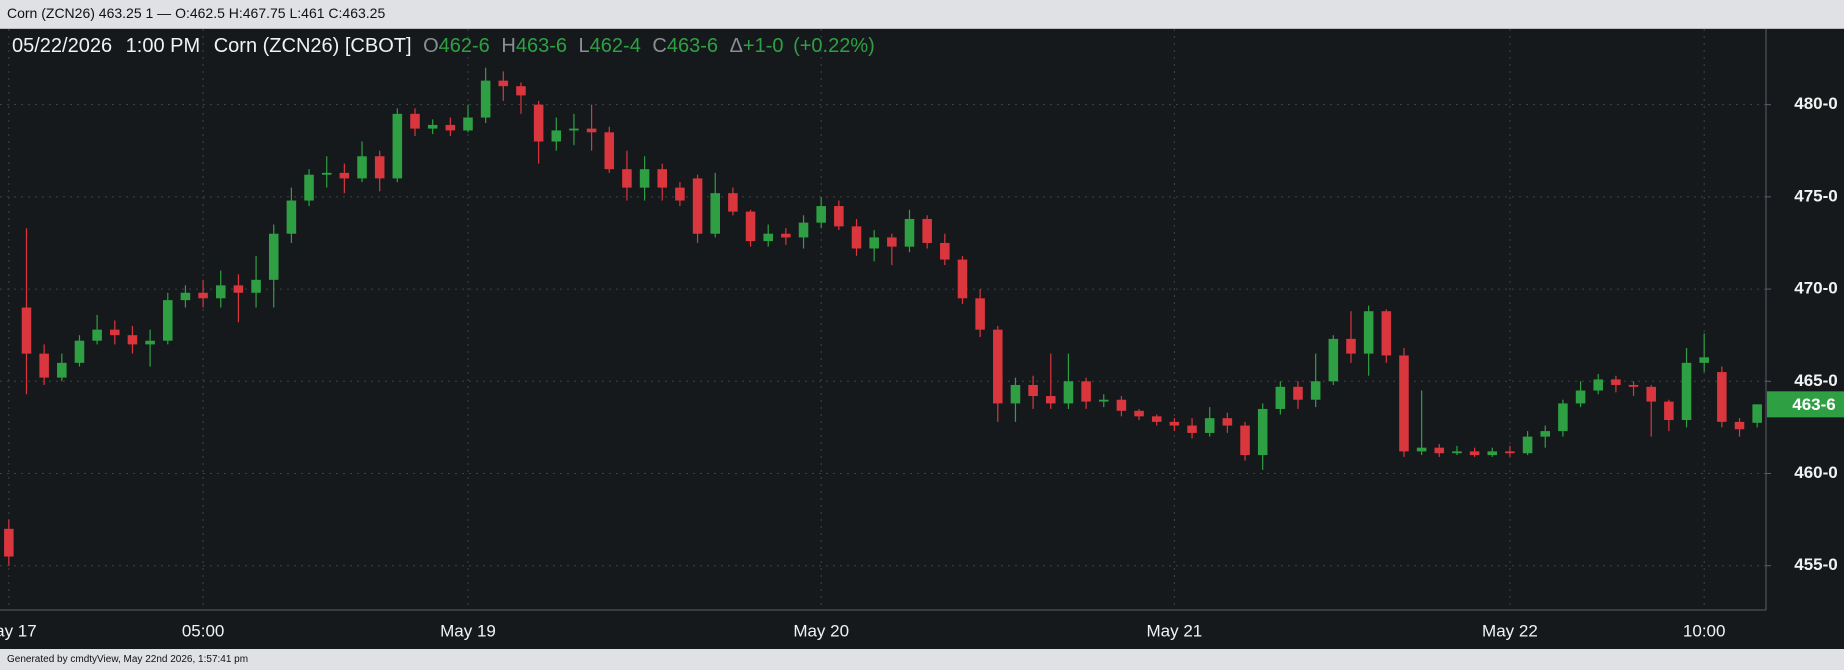 This screenshot has height=670, width=1844. Describe the element at coordinates (763, 46) in the screenshot. I see `header-change: +1-0` at that location.